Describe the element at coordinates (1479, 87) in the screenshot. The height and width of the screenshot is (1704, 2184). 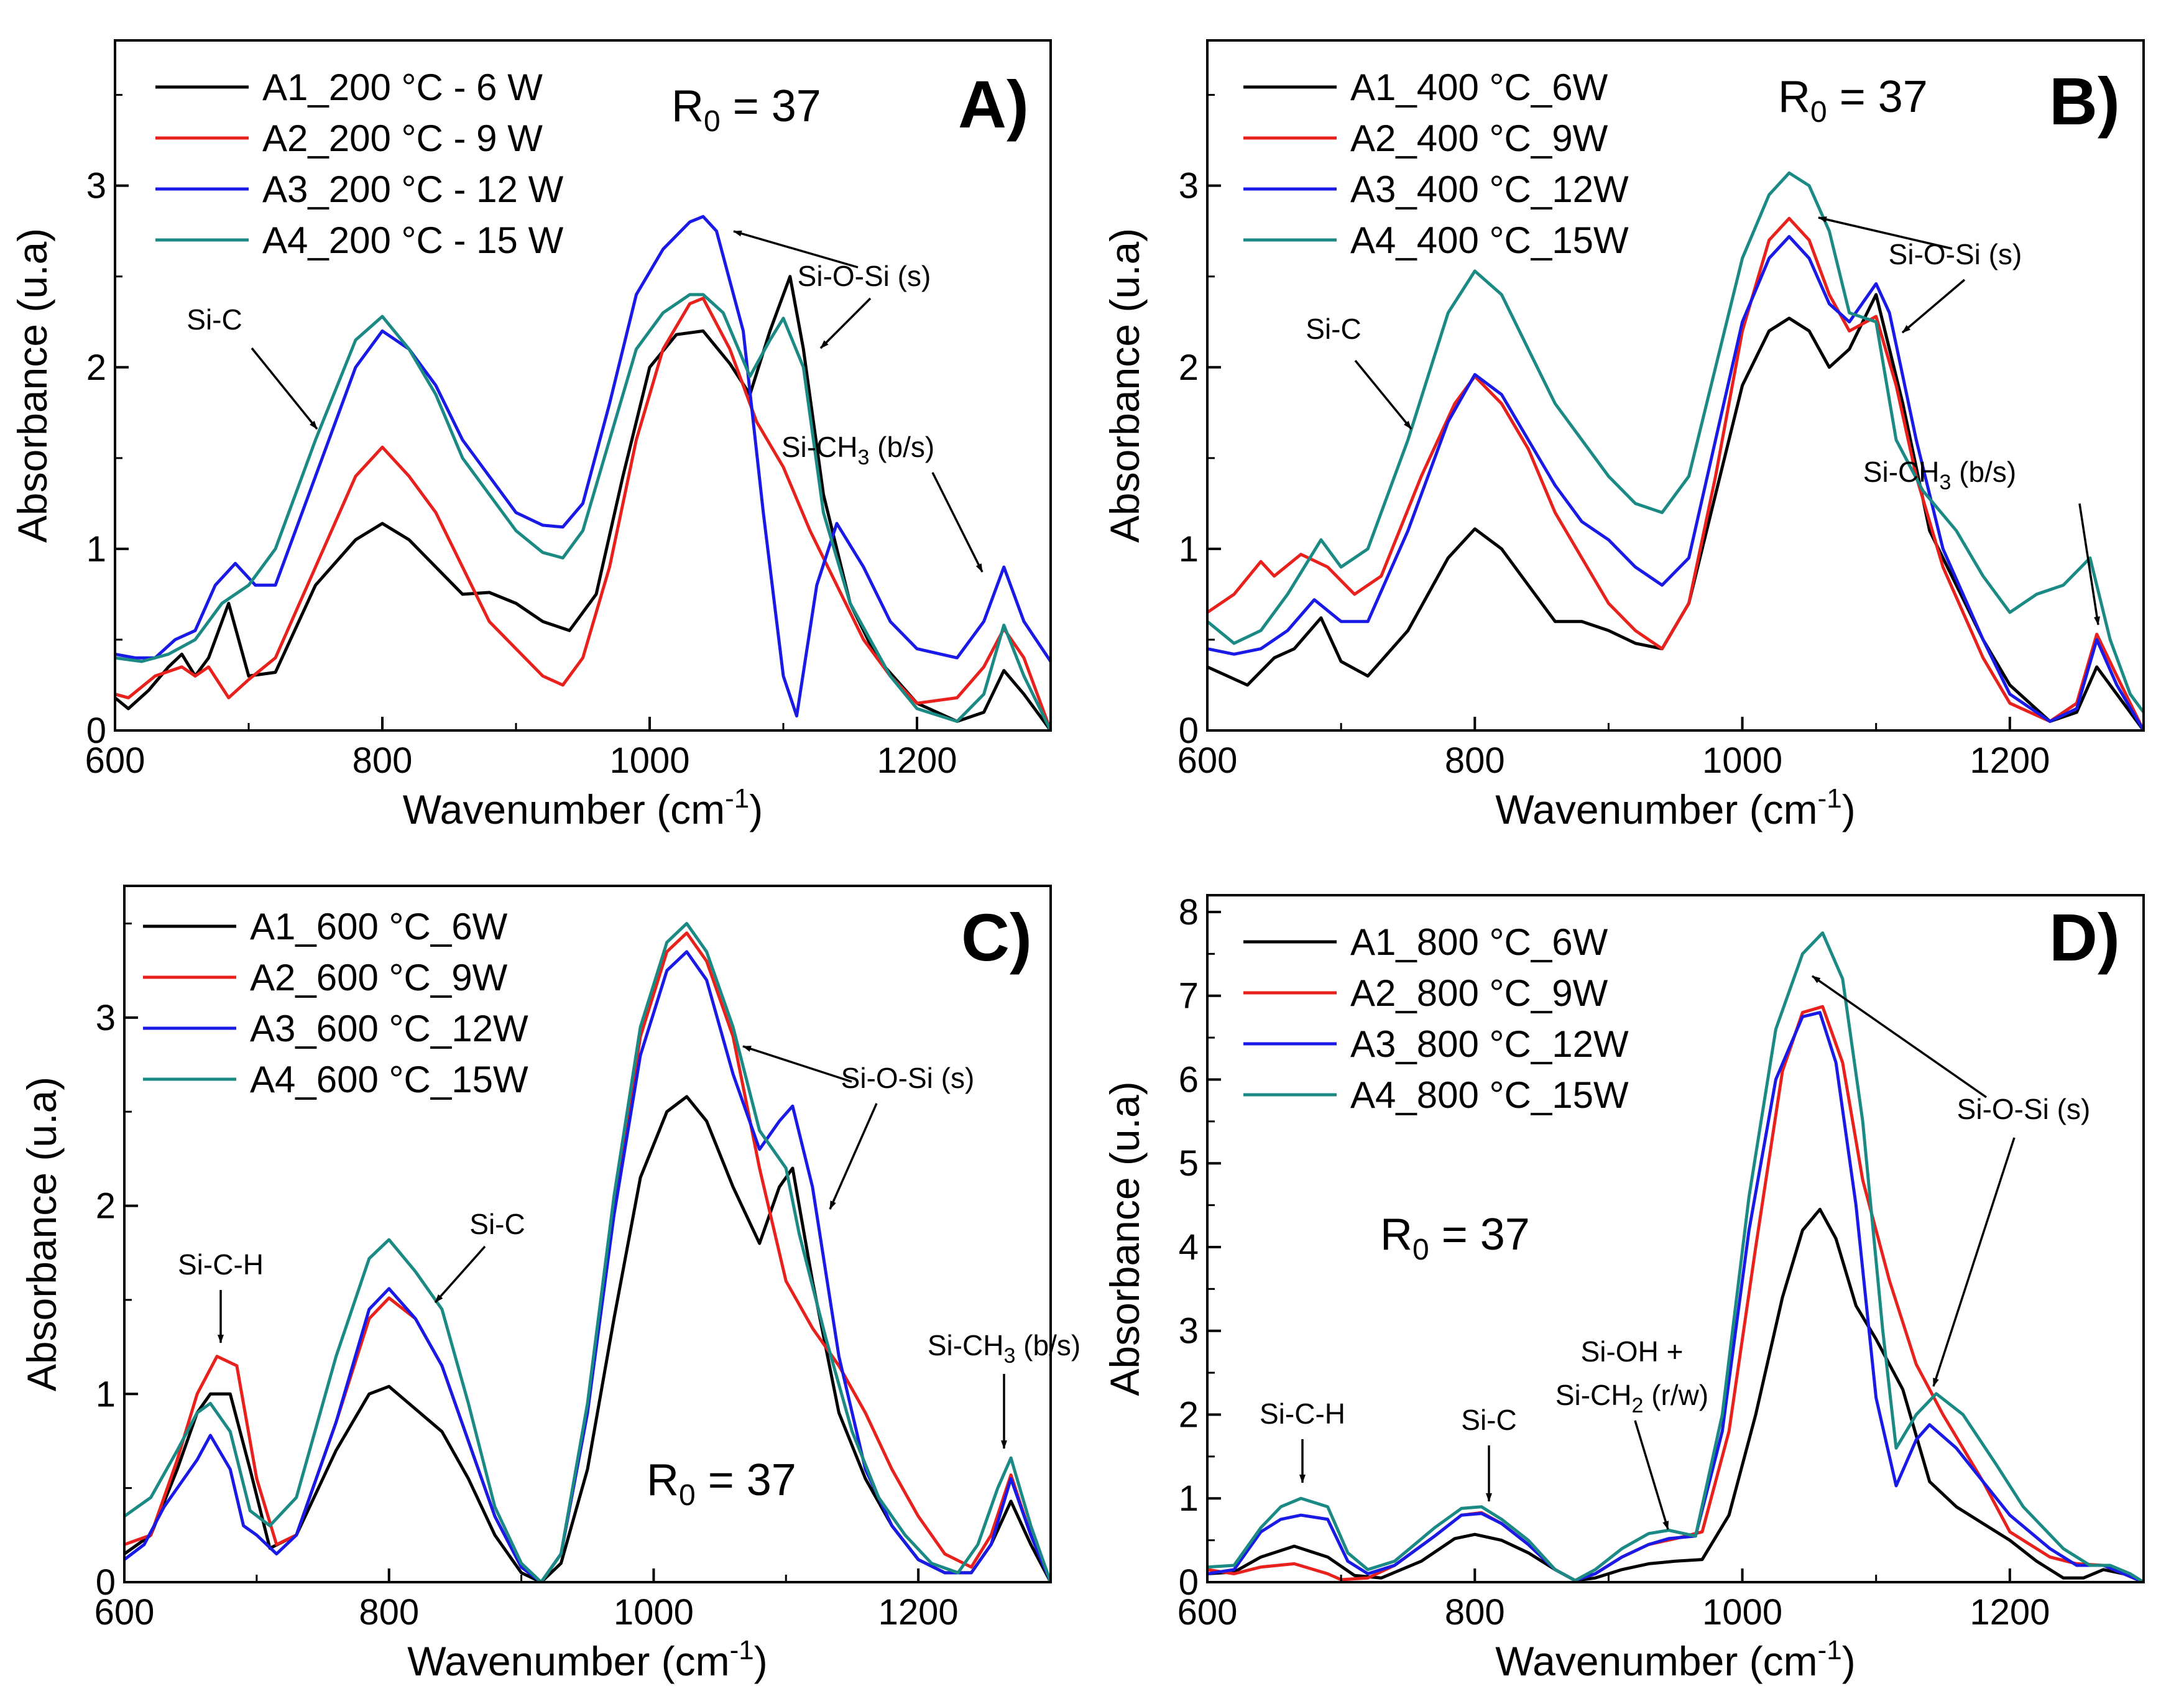
I see `legend-label-a1: A1_400 °C_6W` at that location.